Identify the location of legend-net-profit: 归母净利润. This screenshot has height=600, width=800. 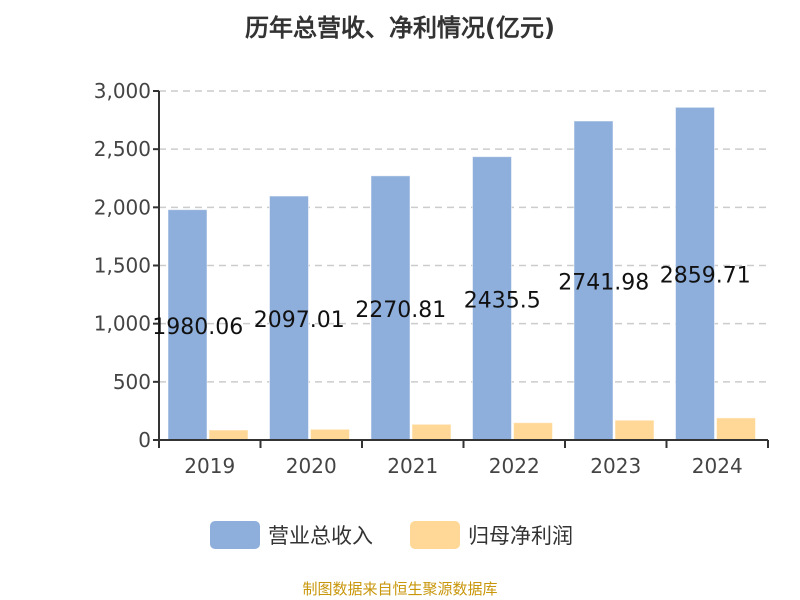
(491, 535).